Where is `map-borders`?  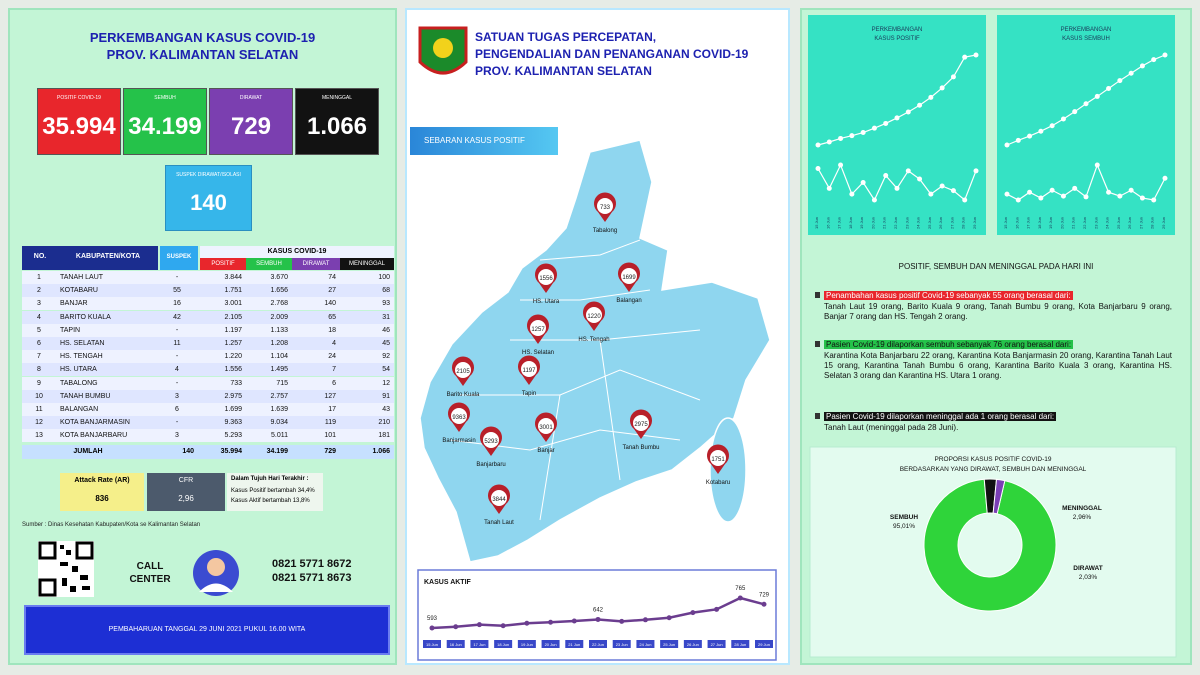 map-borders is located at coordinates (575, 380).